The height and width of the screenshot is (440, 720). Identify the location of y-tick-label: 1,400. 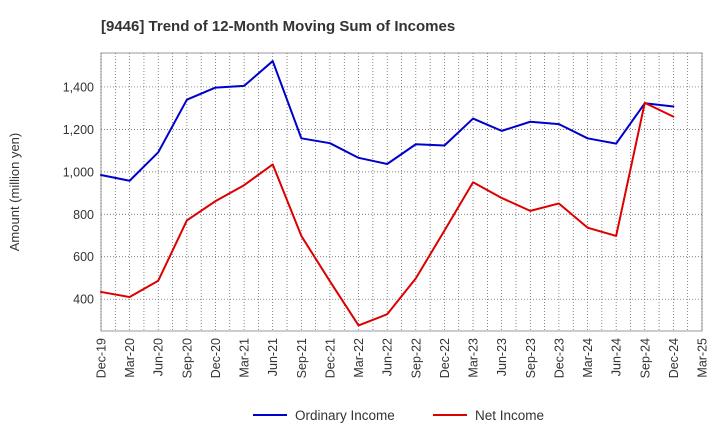
(78, 87).